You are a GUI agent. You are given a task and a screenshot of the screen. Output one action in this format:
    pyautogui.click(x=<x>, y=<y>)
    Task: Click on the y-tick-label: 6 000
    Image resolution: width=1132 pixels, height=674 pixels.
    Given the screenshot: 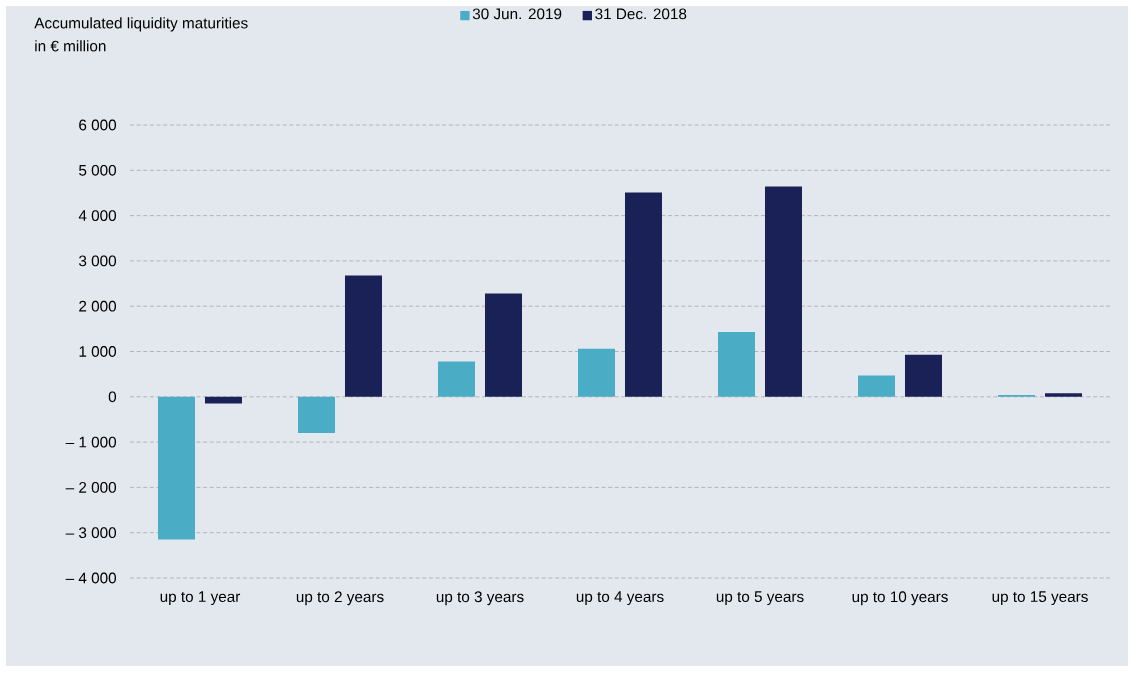 What is the action you would take?
    pyautogui.click(x=98, y=125)
    